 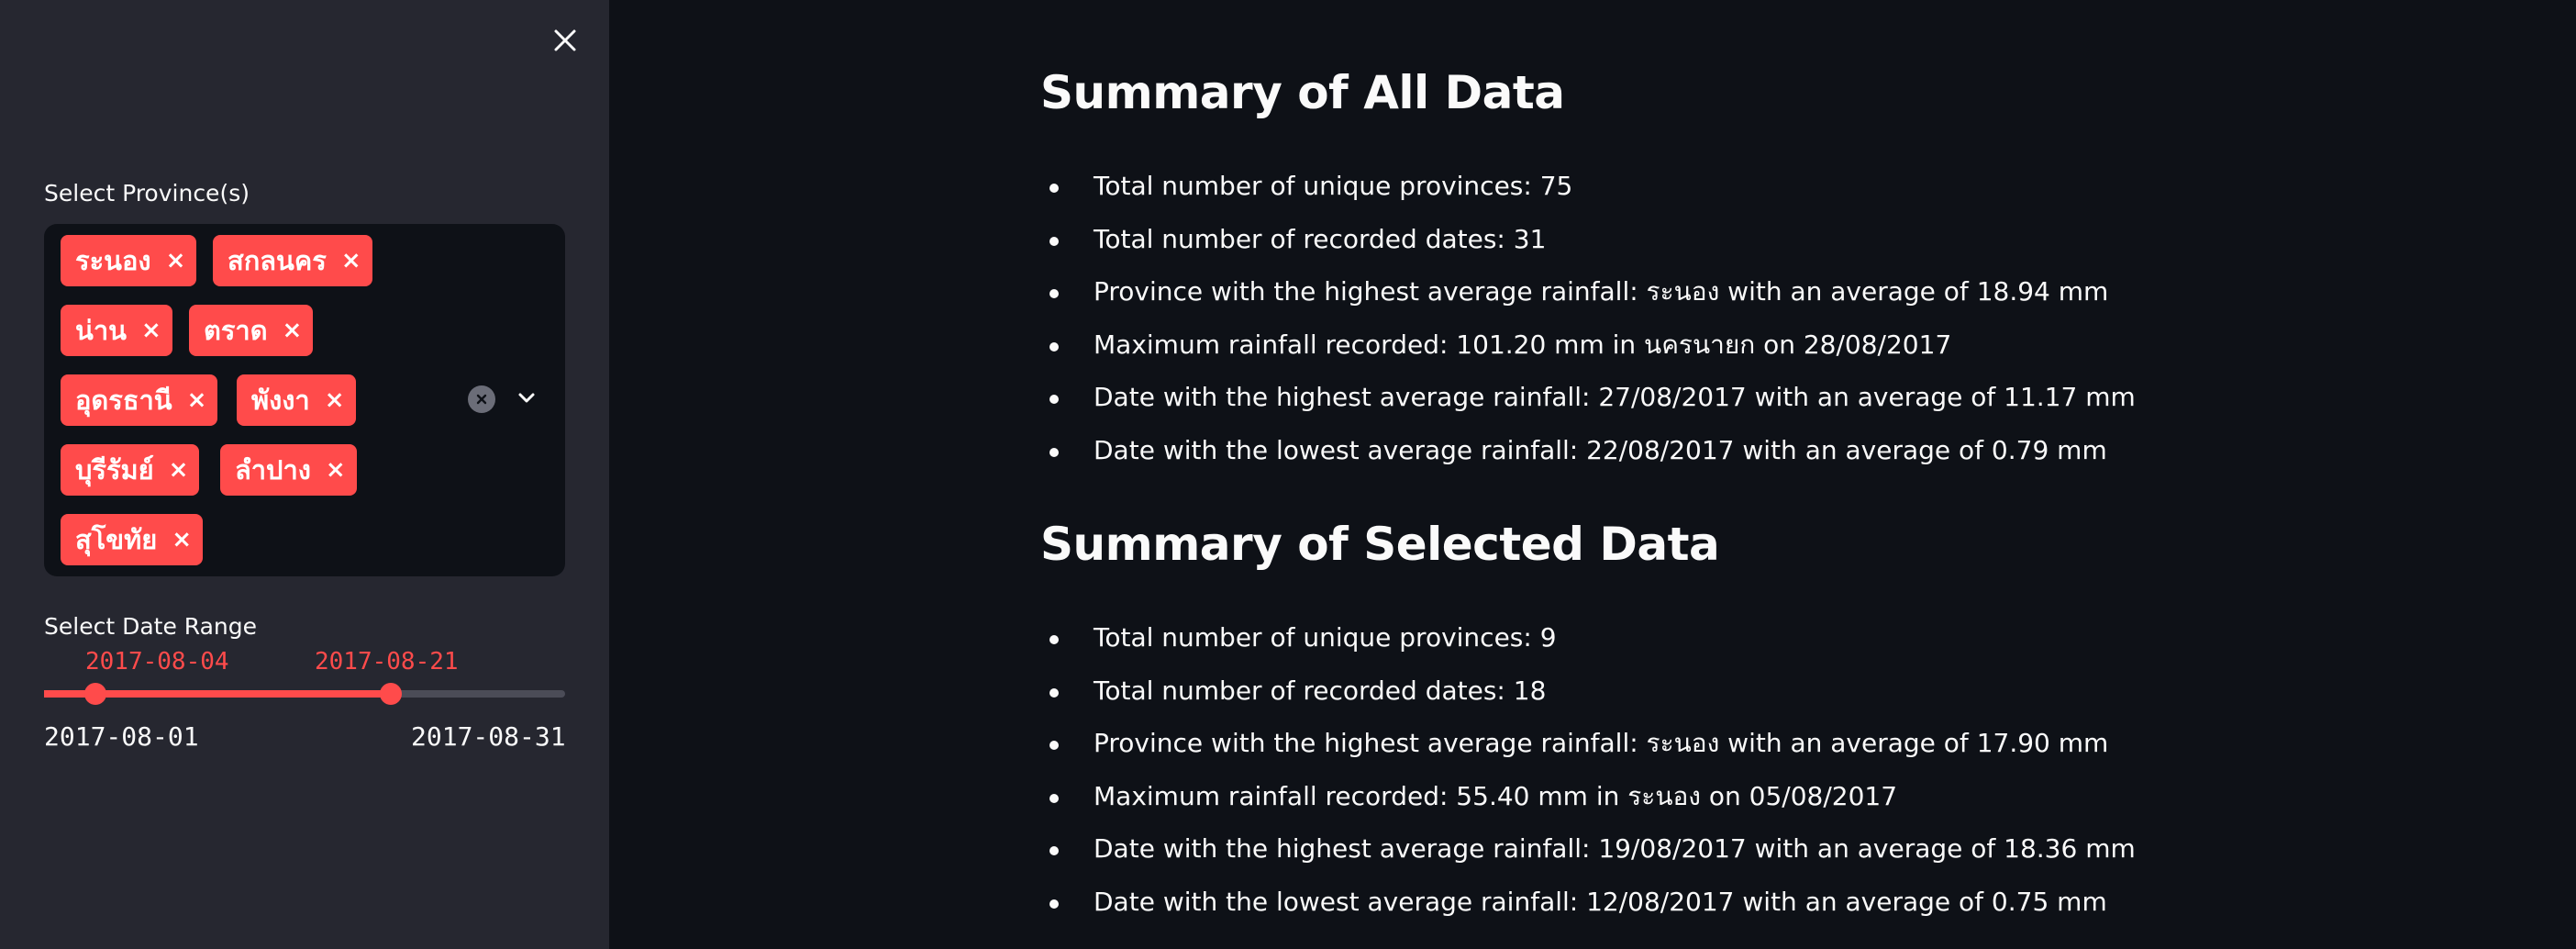 I want to click on clear-circle-icon, so click(x=481, y=399).